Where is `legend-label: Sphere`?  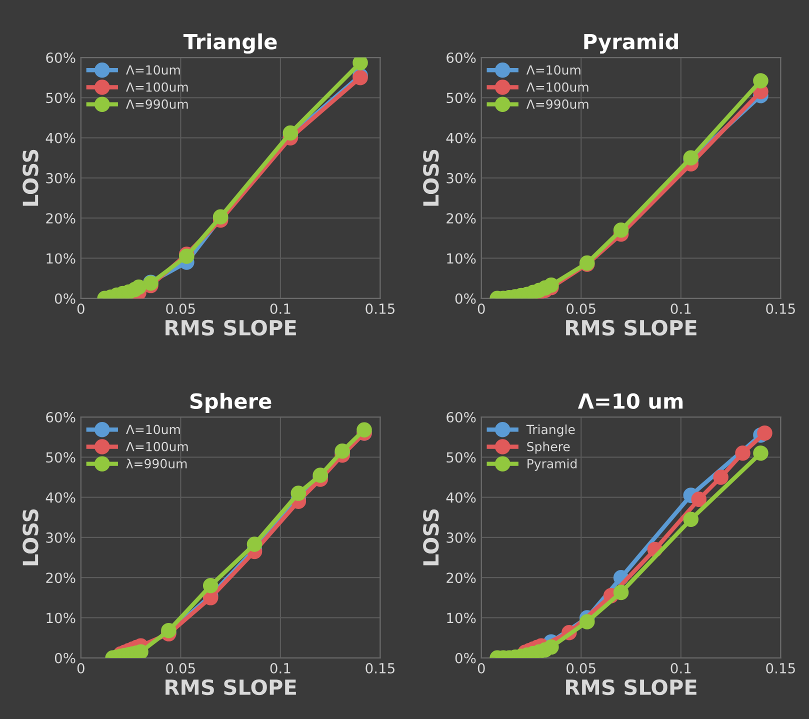
legend-label: Sphere is located at coordinates (548, 448).